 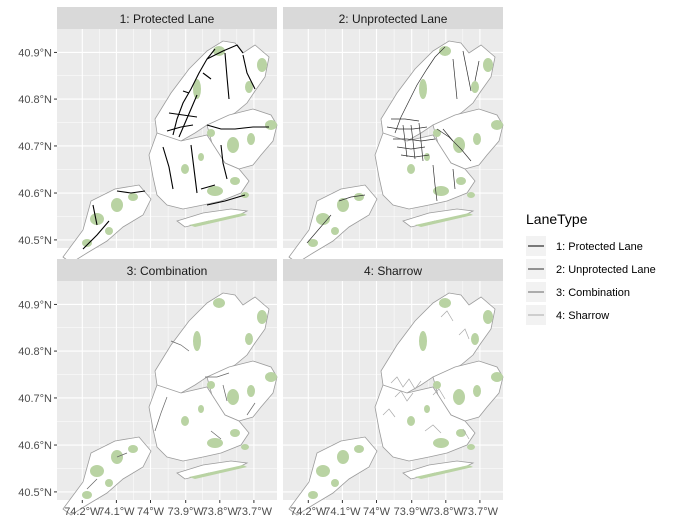 I want to click on legend-entry-label: 4: Sharrow, so click(x=582, y=316).